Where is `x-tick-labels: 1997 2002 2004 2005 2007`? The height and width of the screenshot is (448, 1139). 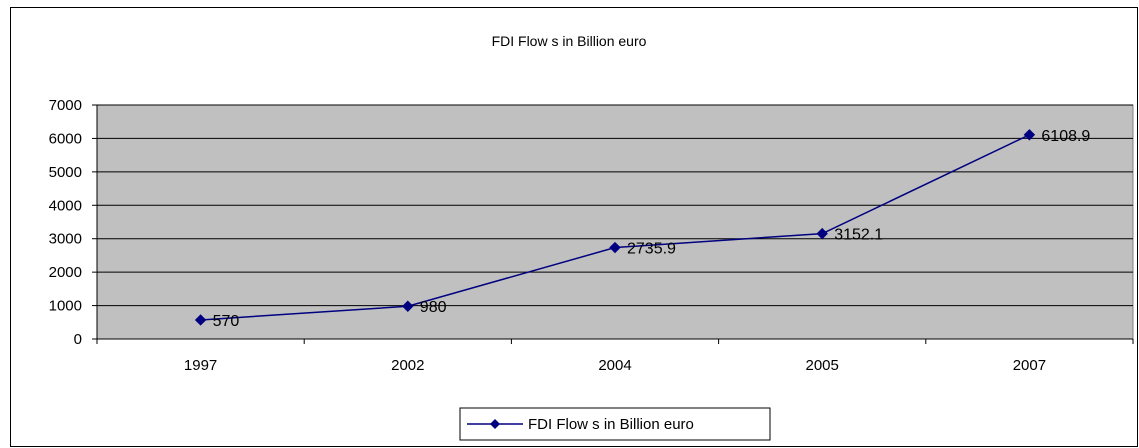
x-tick-labels: 1997 2002 2004 2005 2007 is located at coordinates (615, 365).